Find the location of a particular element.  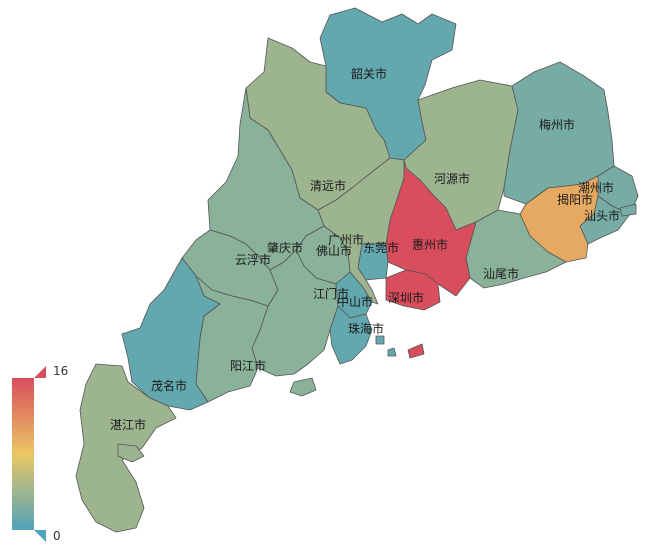

city-label-guangzhou: 广州市 is located at coordinates (346, 239).